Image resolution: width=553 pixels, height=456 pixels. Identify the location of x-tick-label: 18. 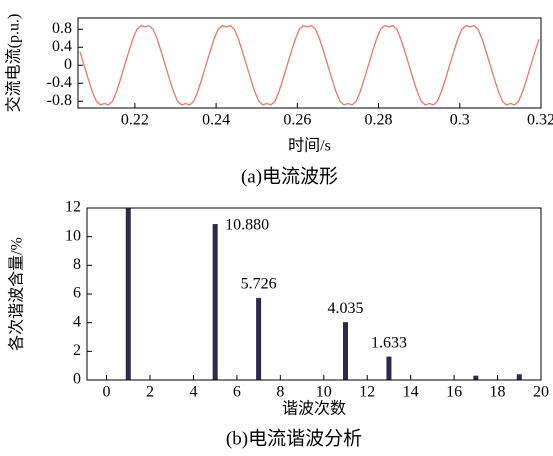
(498, 392).